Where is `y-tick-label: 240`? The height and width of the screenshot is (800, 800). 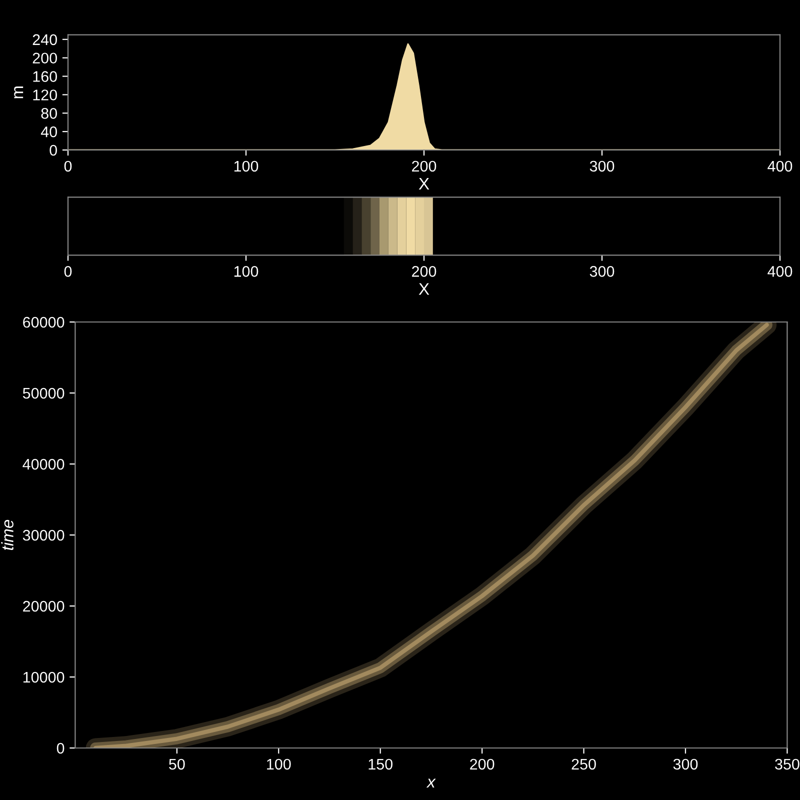 y-tick-label: 240 is located at coordinates (44, 40).